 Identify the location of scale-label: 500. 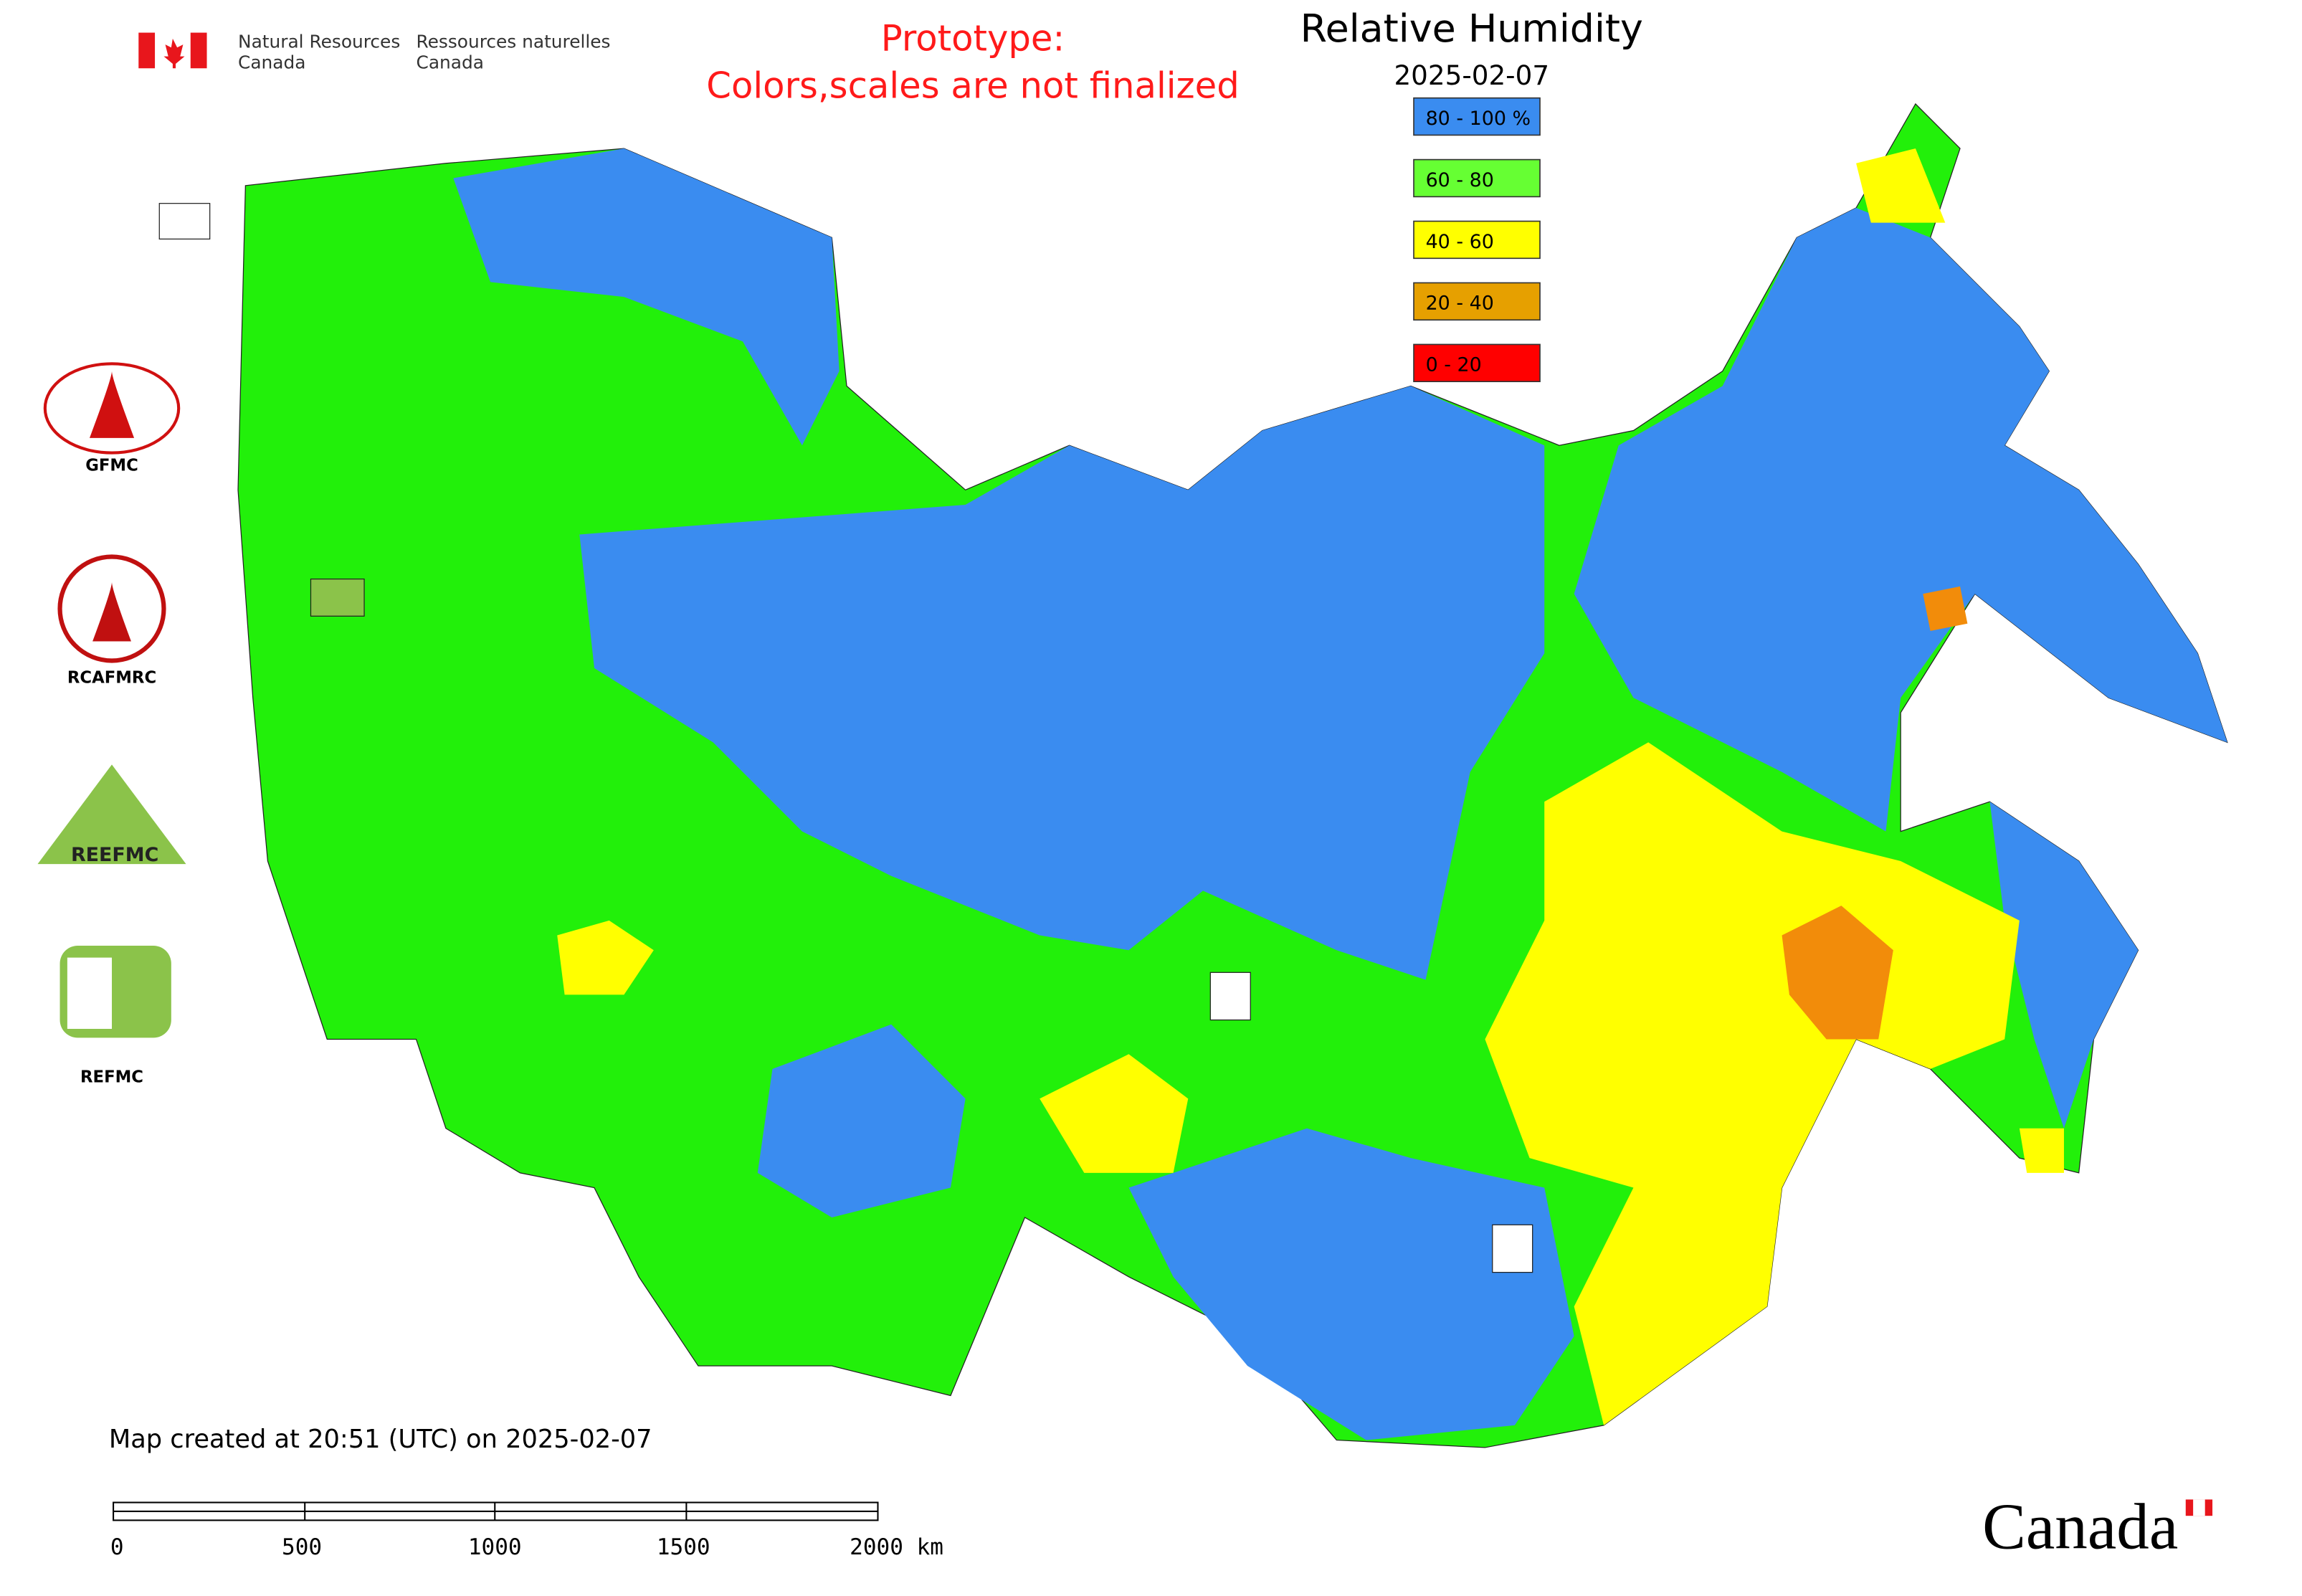
(302, 1547).